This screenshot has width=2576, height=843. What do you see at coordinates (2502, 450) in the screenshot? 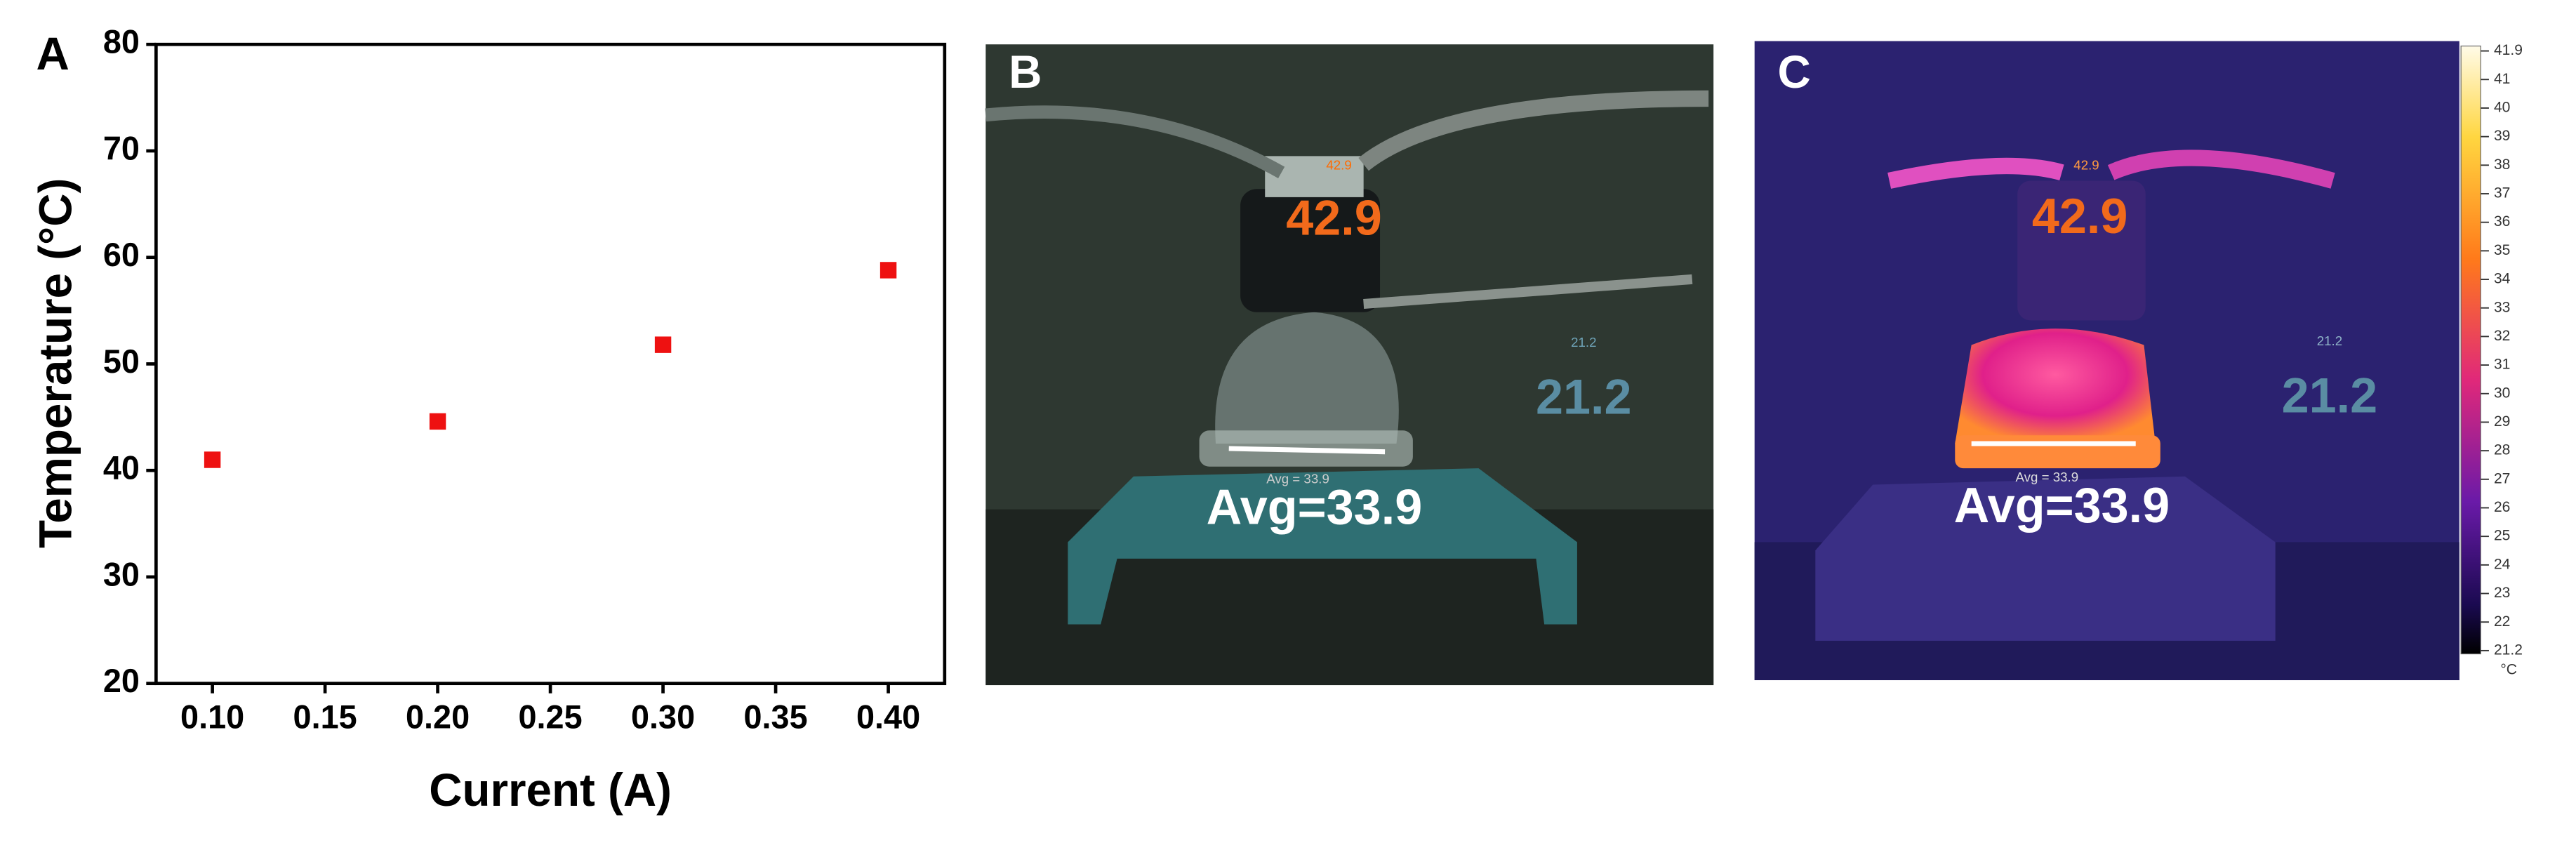
I see `colorbar-tick-label: 28` at bounding box center [2502, 450].